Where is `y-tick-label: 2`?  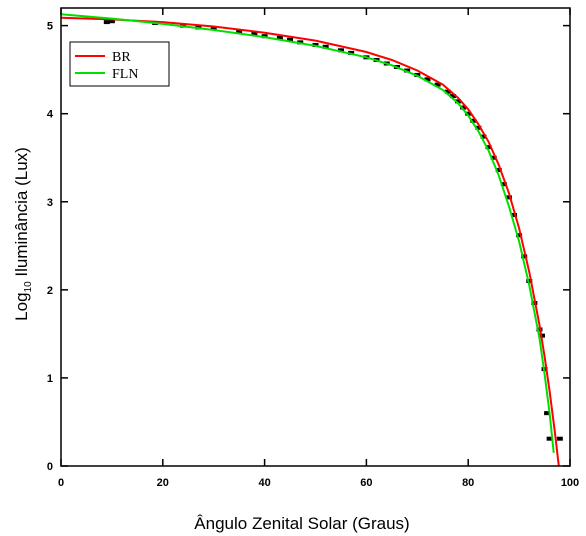
y-tick-label: 2 is located at coordinates (50, 291).